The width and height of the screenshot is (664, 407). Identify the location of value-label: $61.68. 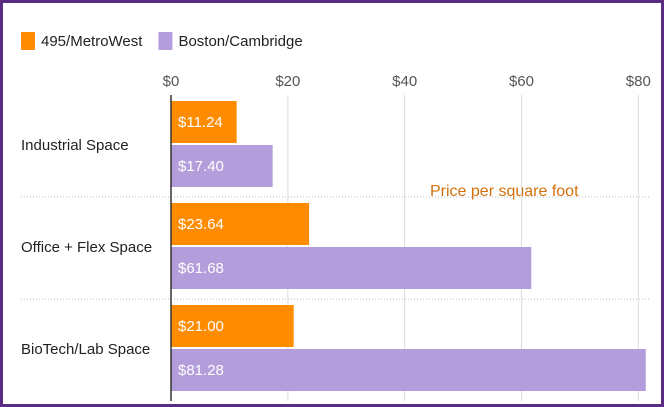
(201, 268).